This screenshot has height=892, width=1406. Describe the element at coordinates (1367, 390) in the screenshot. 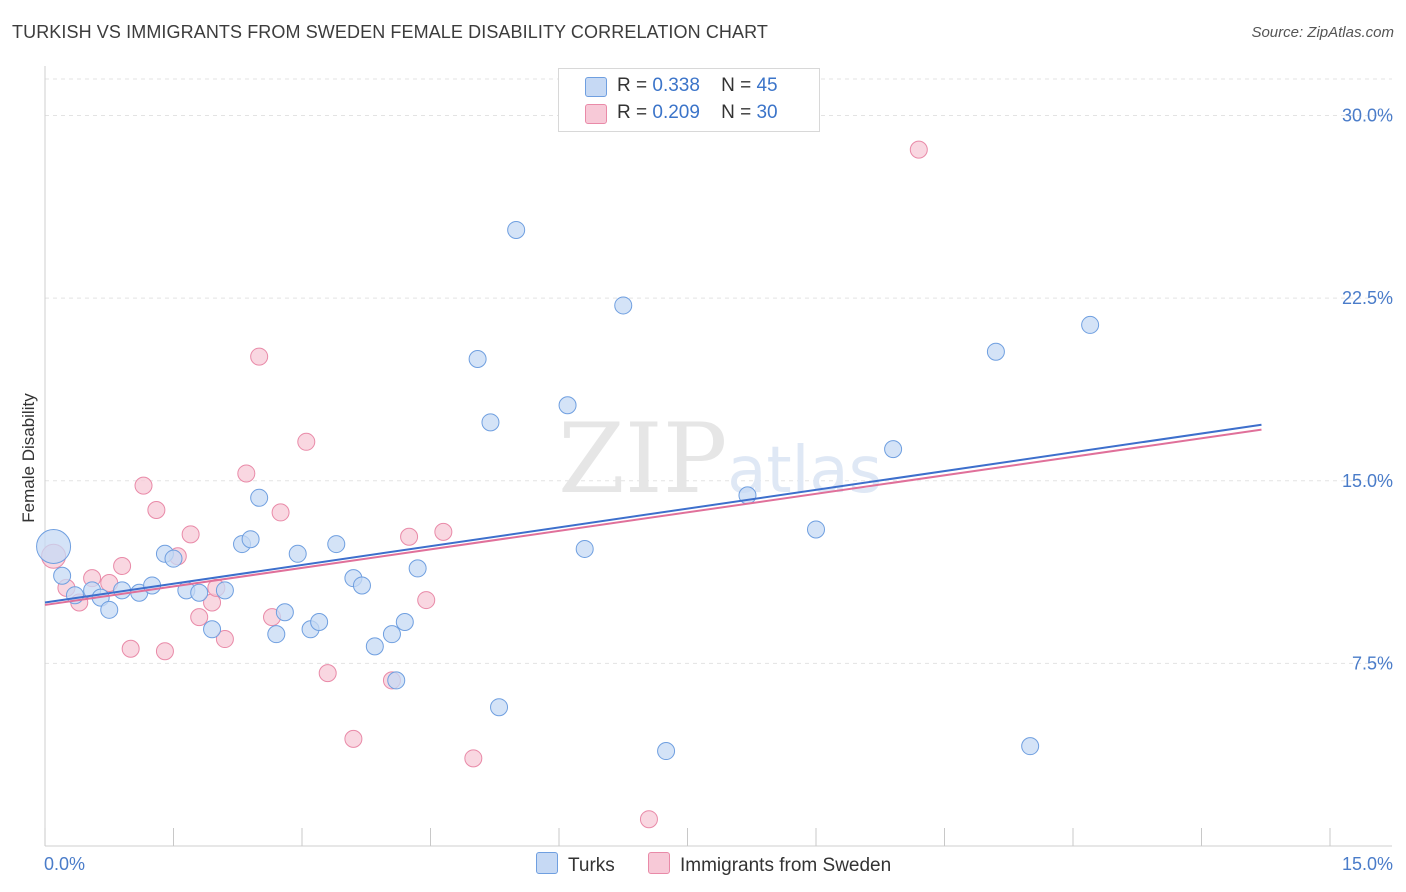

I see `y-tick-labels: 7.5% 15.0% 22.5% 30.0%` at that location.